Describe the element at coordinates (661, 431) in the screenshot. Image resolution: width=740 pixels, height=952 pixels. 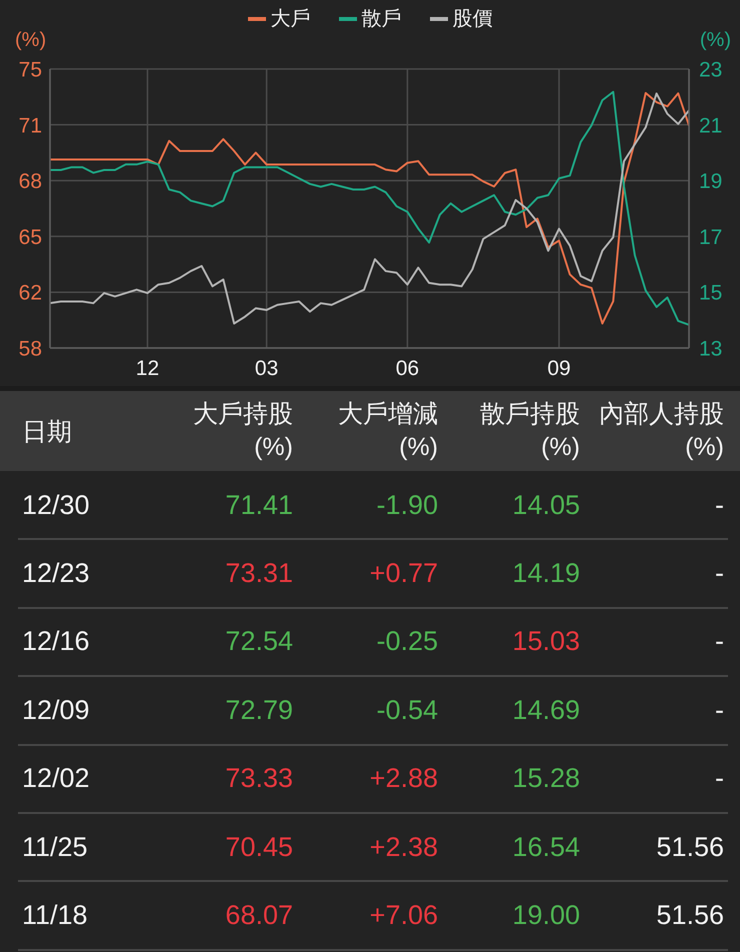
I see `text: 內部人持股 (%)` at that location.